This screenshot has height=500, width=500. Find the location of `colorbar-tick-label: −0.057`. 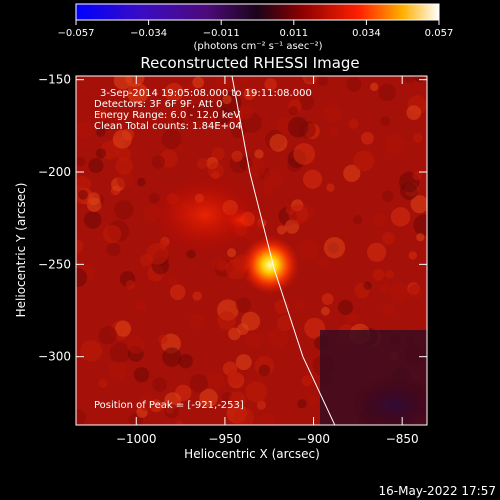

colorbar-tick-label: −0.057 is located at coordinates (75, 33).